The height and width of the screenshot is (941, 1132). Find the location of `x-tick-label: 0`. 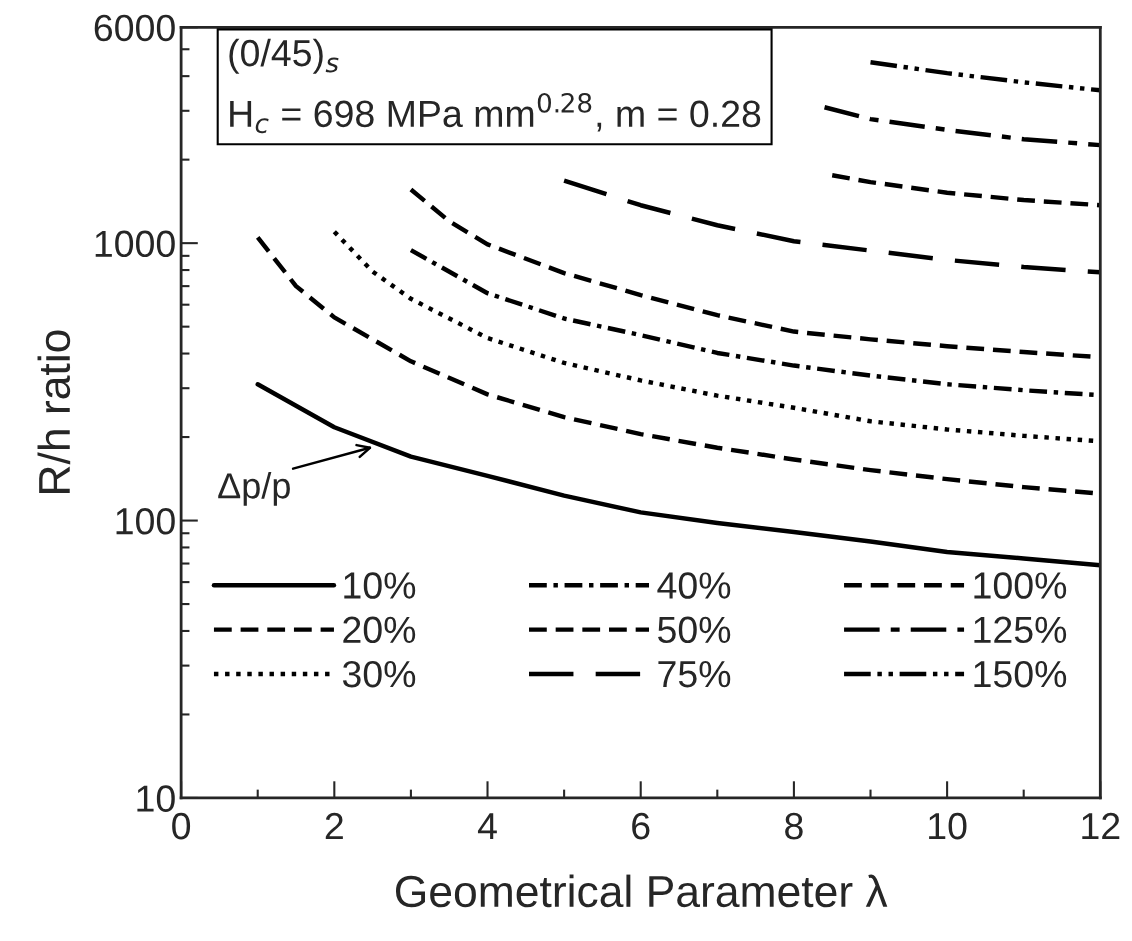

x-tick-label: 0 is located at coordinates (181, 826).